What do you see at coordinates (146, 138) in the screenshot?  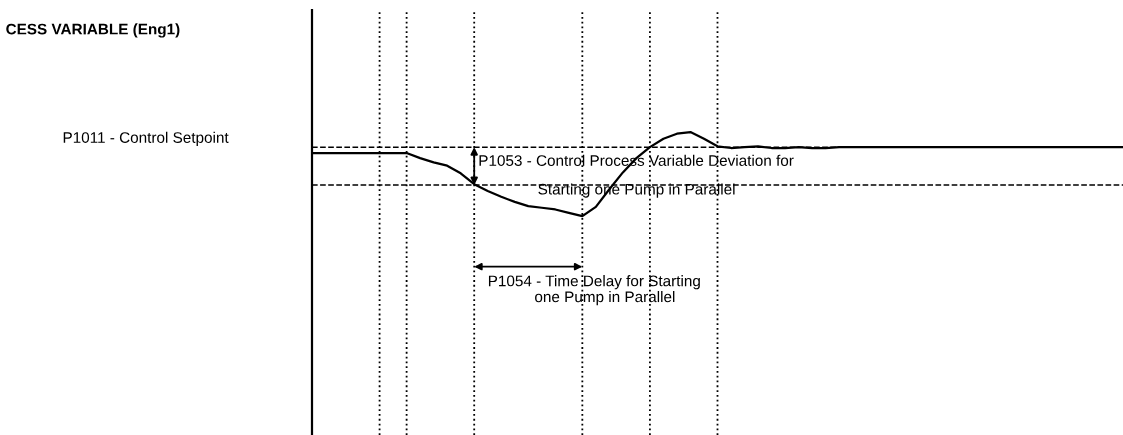 I see `ref-line-label: P1011 - Control Setpoint` at bounding box center [146, 138].